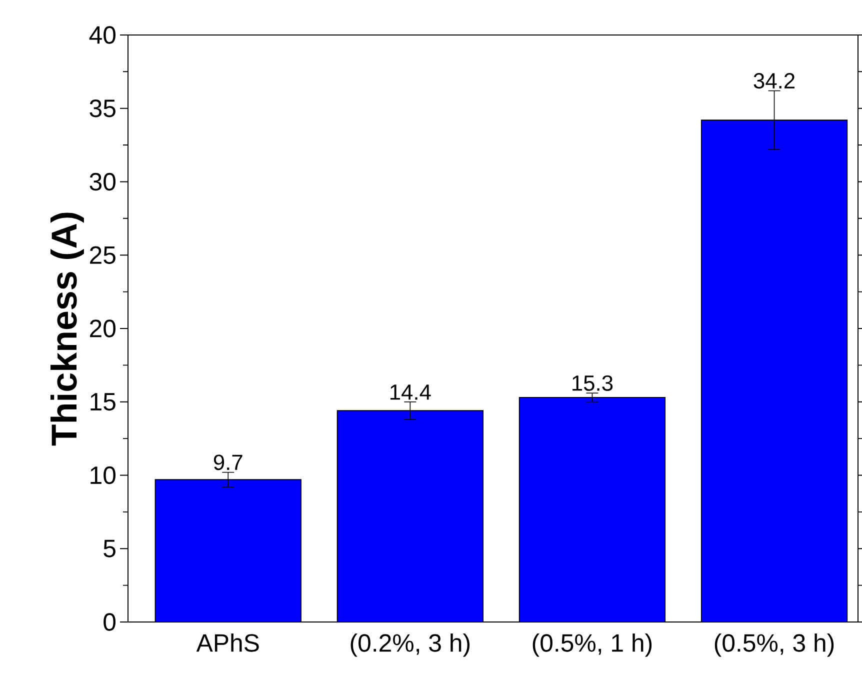 Image resolution: width=862 pixels, height=677 pixels. What do you see at coordinates (103, 329) in the screenshot?
I see `y-tick-label: 20` at bounding box center [103, 329].